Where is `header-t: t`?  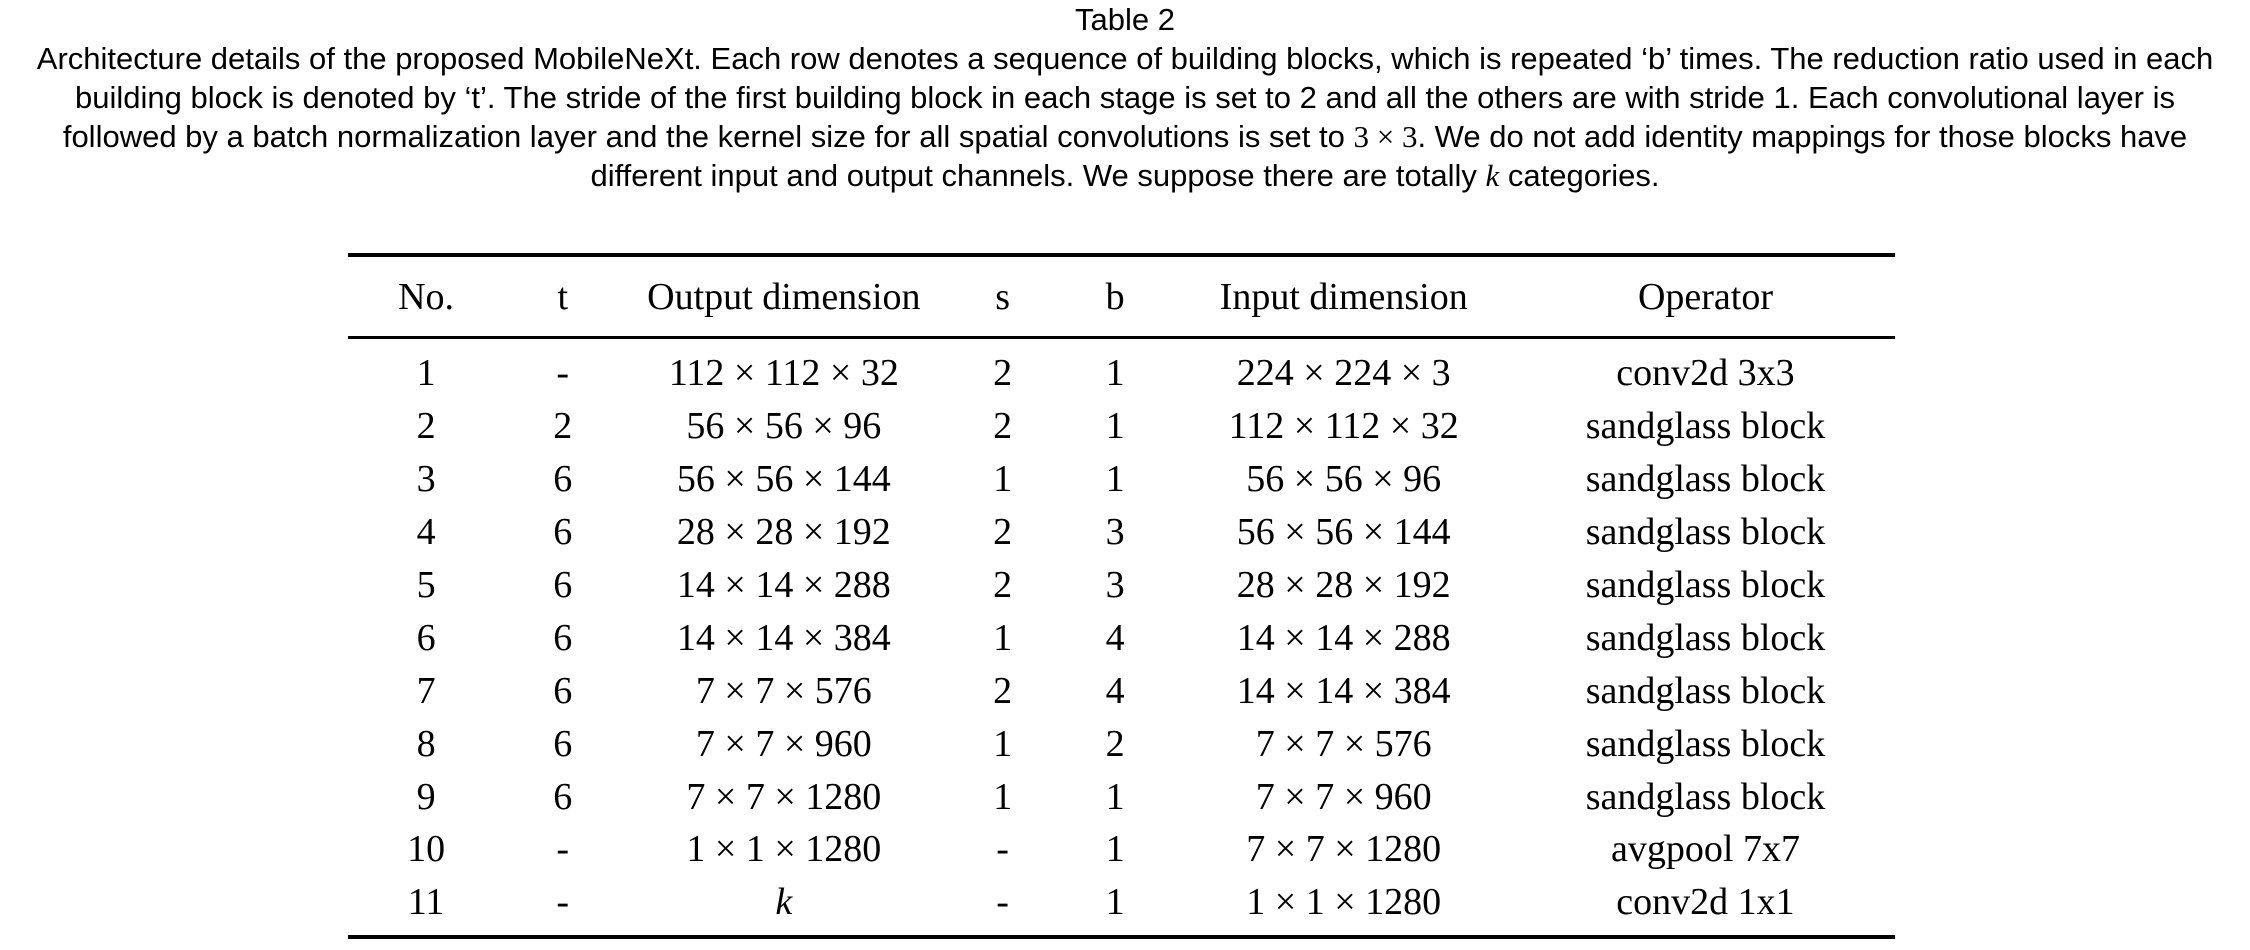 header-t: t is located at coordinates (563, 296).